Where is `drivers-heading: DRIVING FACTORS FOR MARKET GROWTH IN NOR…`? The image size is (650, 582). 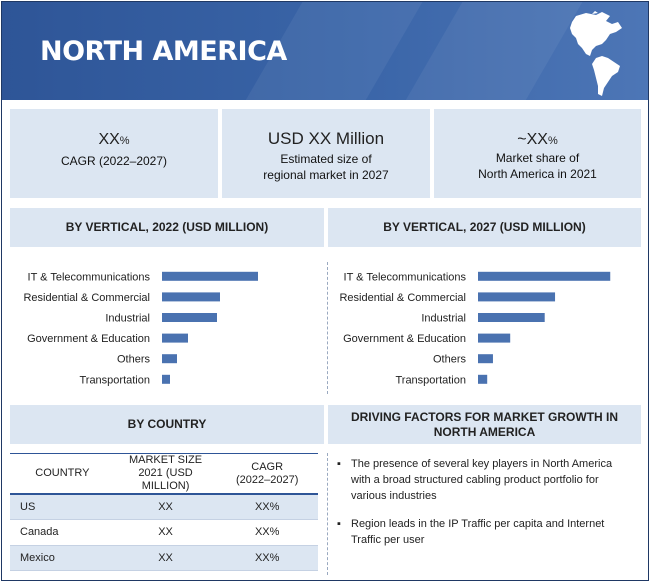 drivers-heading: DRIVING FACTORS FOR MARKET GROWTH IN NOR… is located at coordinates (484, 424).